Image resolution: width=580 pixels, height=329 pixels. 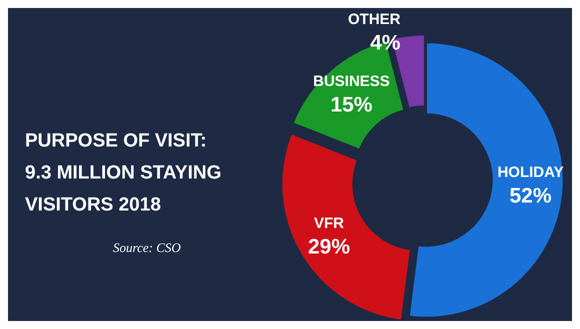 What do you see at coordinates (126, 173) in the screenshot?
I see `text: PURPOSE OF VISIT: 9.3 MILLION STAYING VISITORS 2018` at bounding box center [126, 173].